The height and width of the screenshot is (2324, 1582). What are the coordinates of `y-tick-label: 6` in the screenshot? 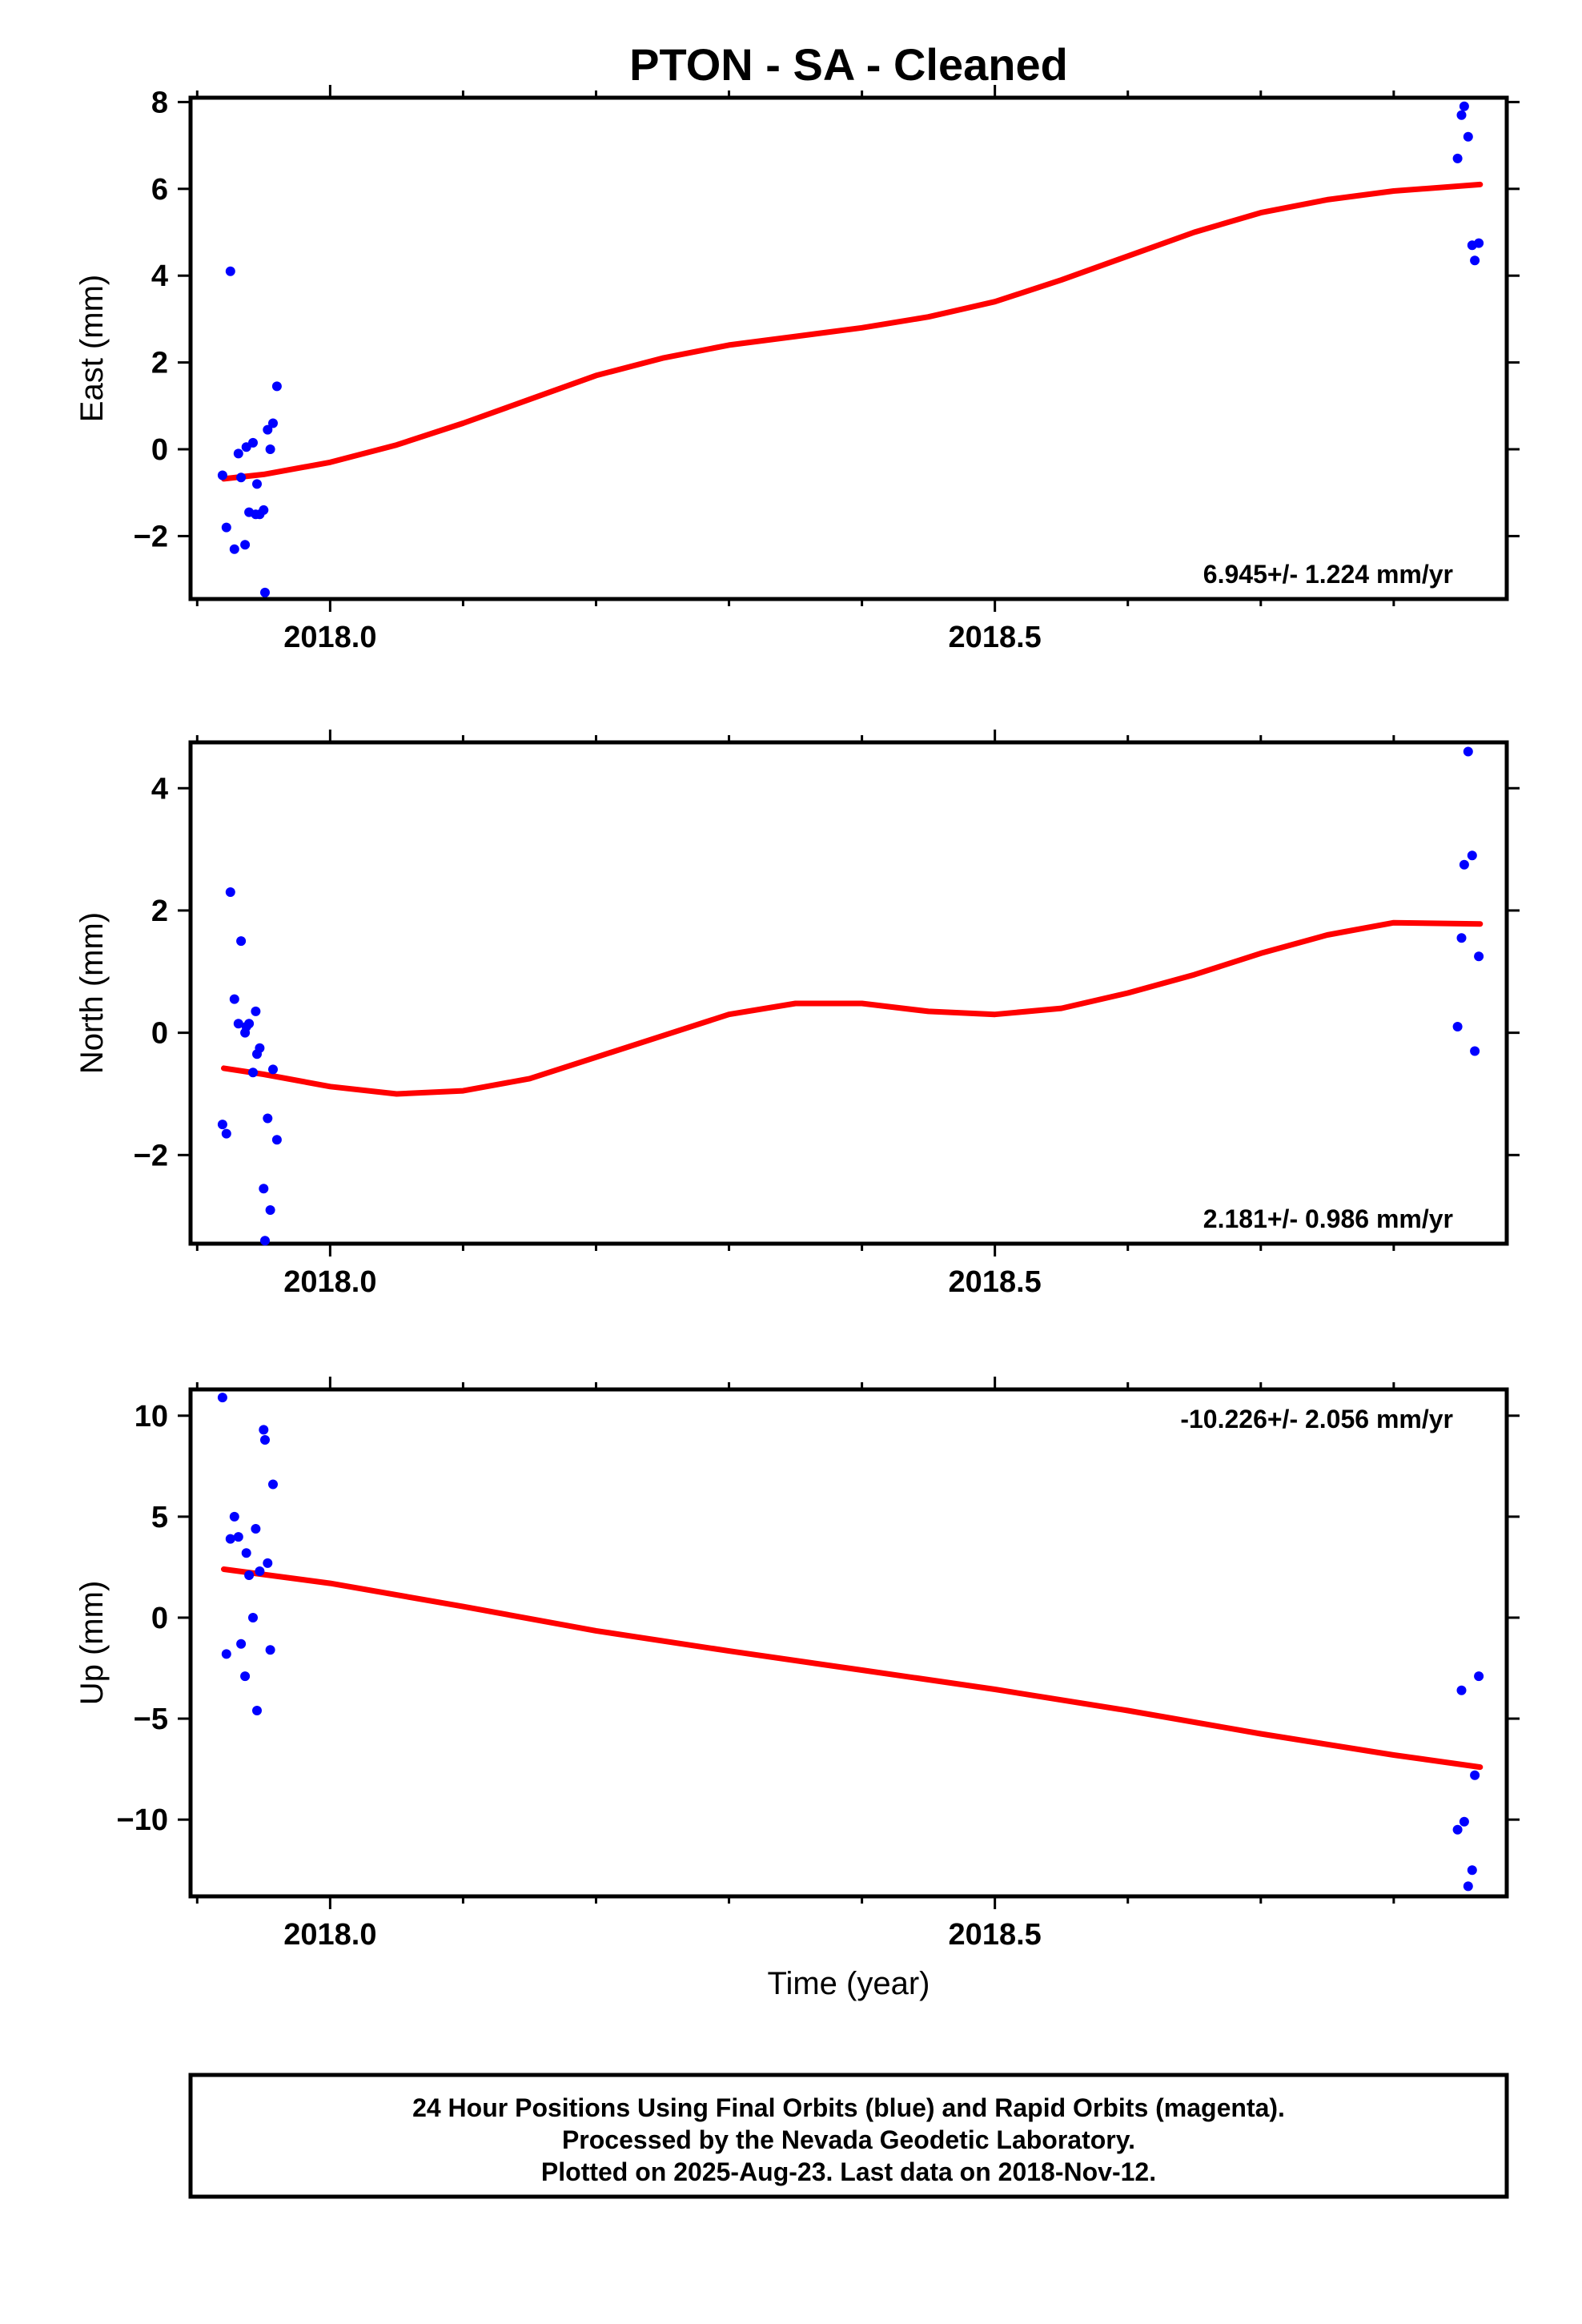 It's located at (159, 190).